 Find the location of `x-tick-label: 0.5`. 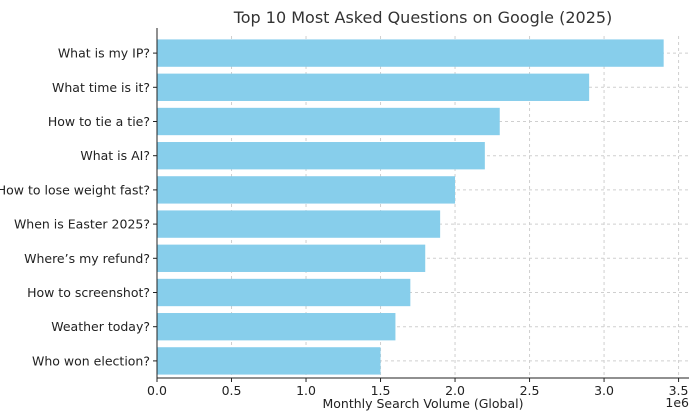

x-tick-label: 0.5 is located at coordinates (232, 390).